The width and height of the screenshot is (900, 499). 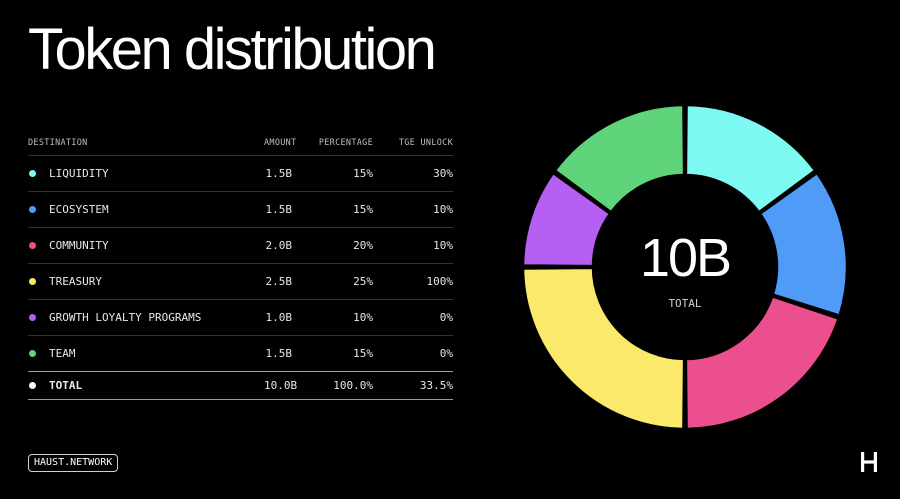 I want to click on table-row: TREASURY 2.5B 25% 100%, so click(x=240, y=282).